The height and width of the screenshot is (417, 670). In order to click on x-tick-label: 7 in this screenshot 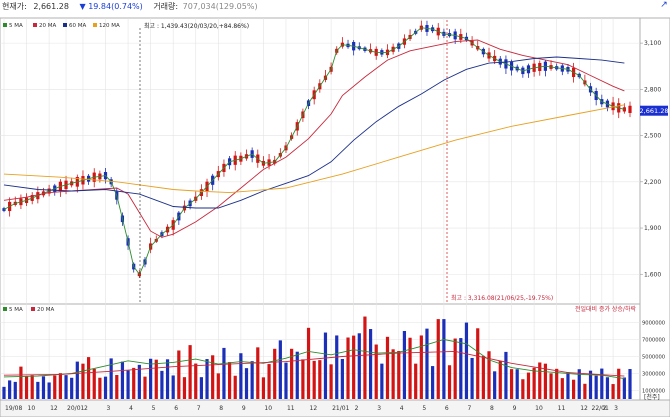, I will do `click(199, 408)`.